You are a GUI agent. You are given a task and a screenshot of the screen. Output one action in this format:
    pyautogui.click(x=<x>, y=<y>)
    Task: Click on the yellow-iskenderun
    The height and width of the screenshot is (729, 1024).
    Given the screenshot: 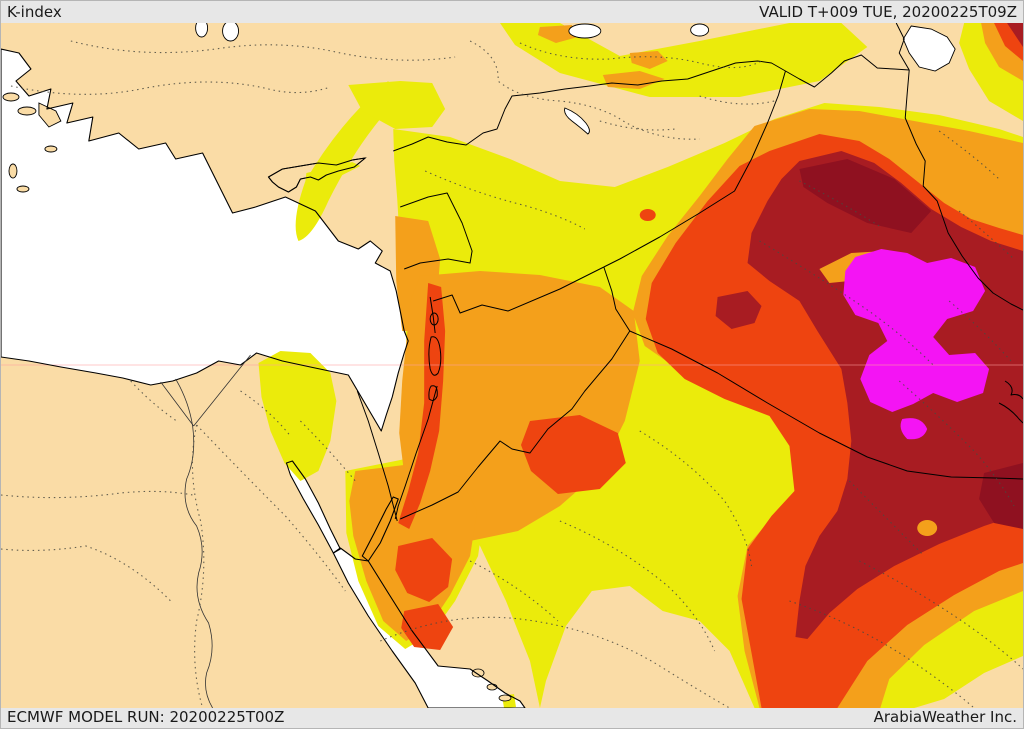 What is the action you would take?
    pyautogui.click(x=397, y=105)
    